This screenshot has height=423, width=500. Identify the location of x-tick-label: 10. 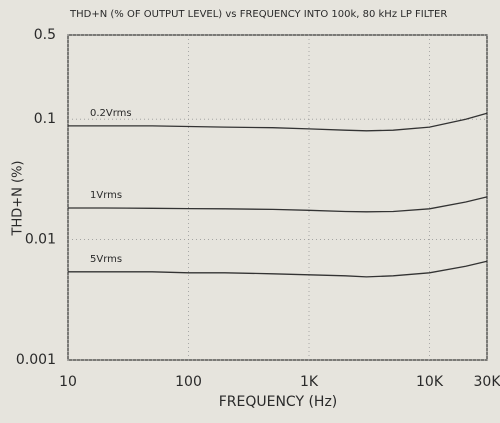
(68, 382).